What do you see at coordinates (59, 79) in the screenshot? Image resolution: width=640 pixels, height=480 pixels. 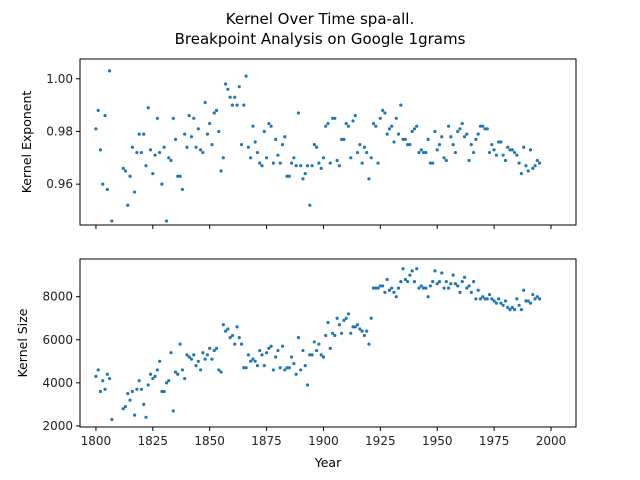 I see `ytick-label: 1.00` at bounding box center [59, 79].